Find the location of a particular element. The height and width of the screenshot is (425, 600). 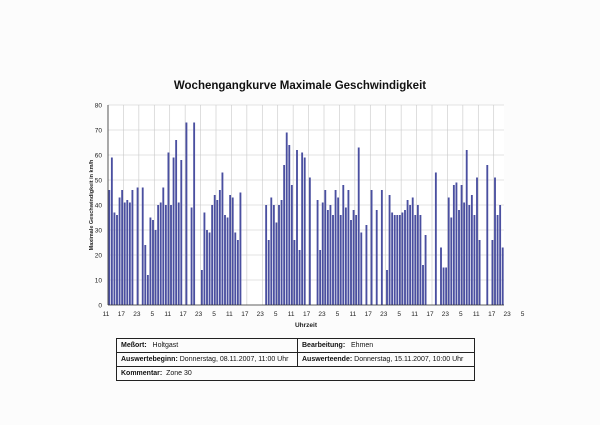

y-tick-label: 60 is located at coordinates (99, 156).